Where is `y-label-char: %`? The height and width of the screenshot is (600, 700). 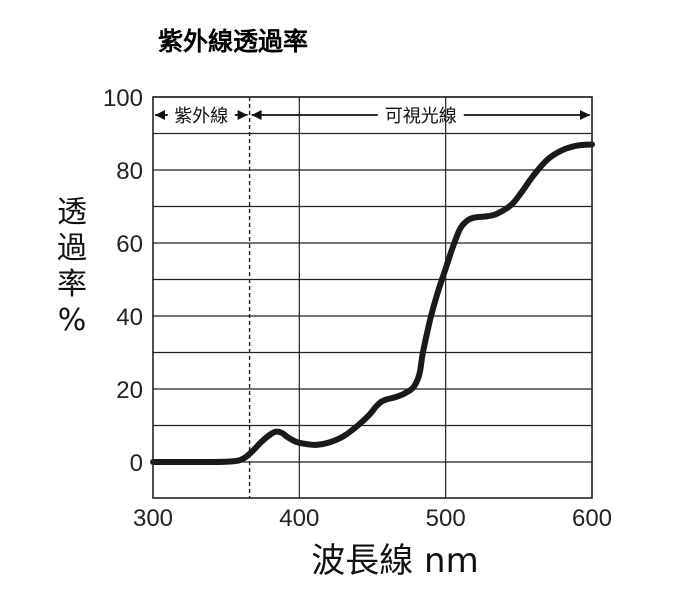
y-label-char: % is located at coordinates (72, 320).